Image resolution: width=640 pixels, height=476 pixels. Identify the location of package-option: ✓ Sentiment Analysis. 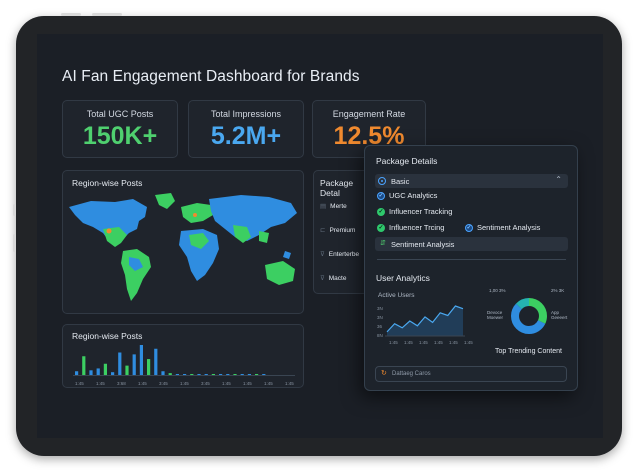
(503, 227).